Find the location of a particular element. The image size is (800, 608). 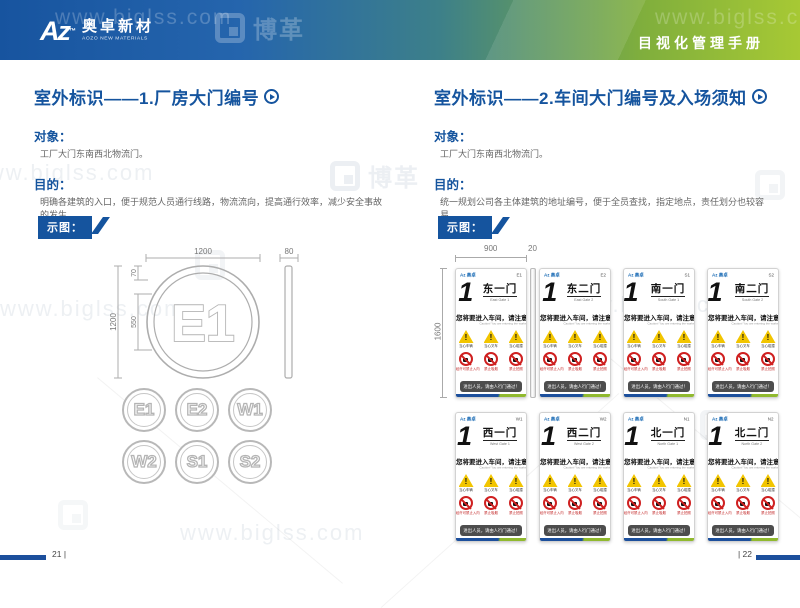

warning-label: 当心碰撞 is located at coordinates (516, 489).